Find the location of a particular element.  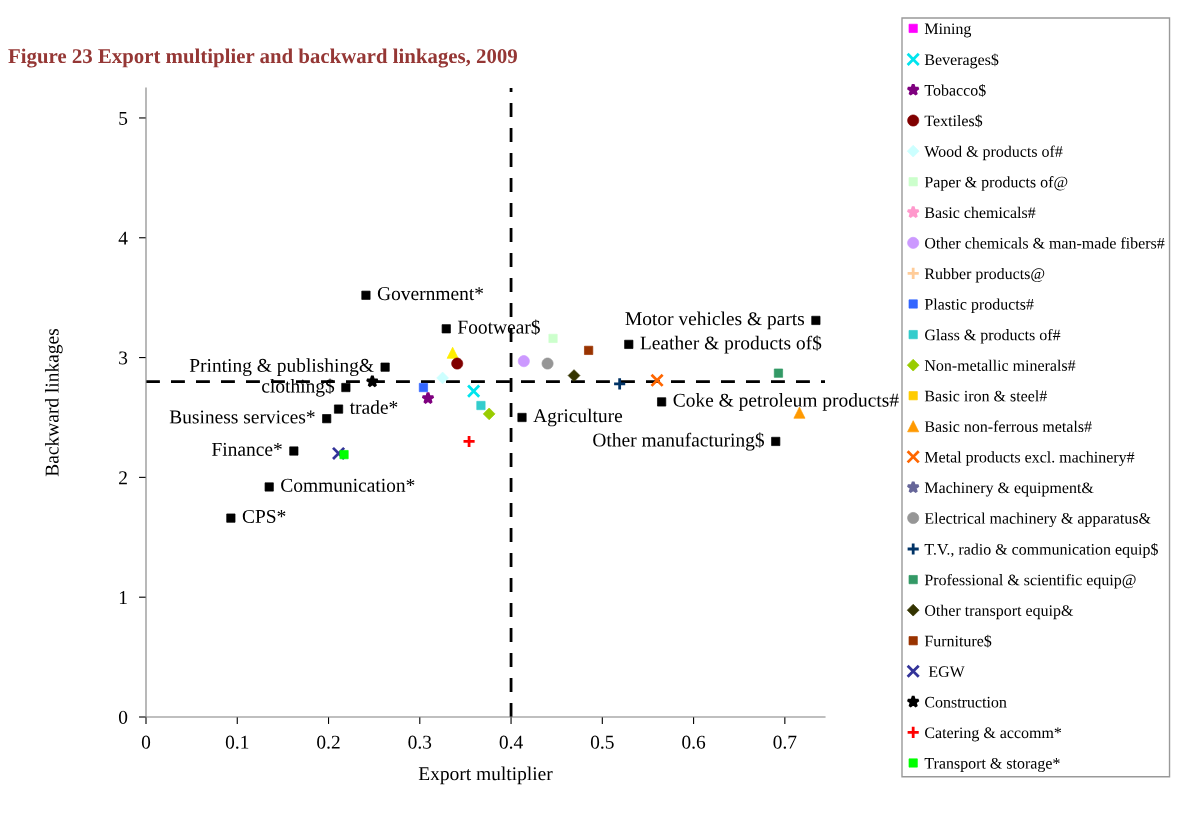

y-tick-label: 0 is located at coordinates (123, 717).